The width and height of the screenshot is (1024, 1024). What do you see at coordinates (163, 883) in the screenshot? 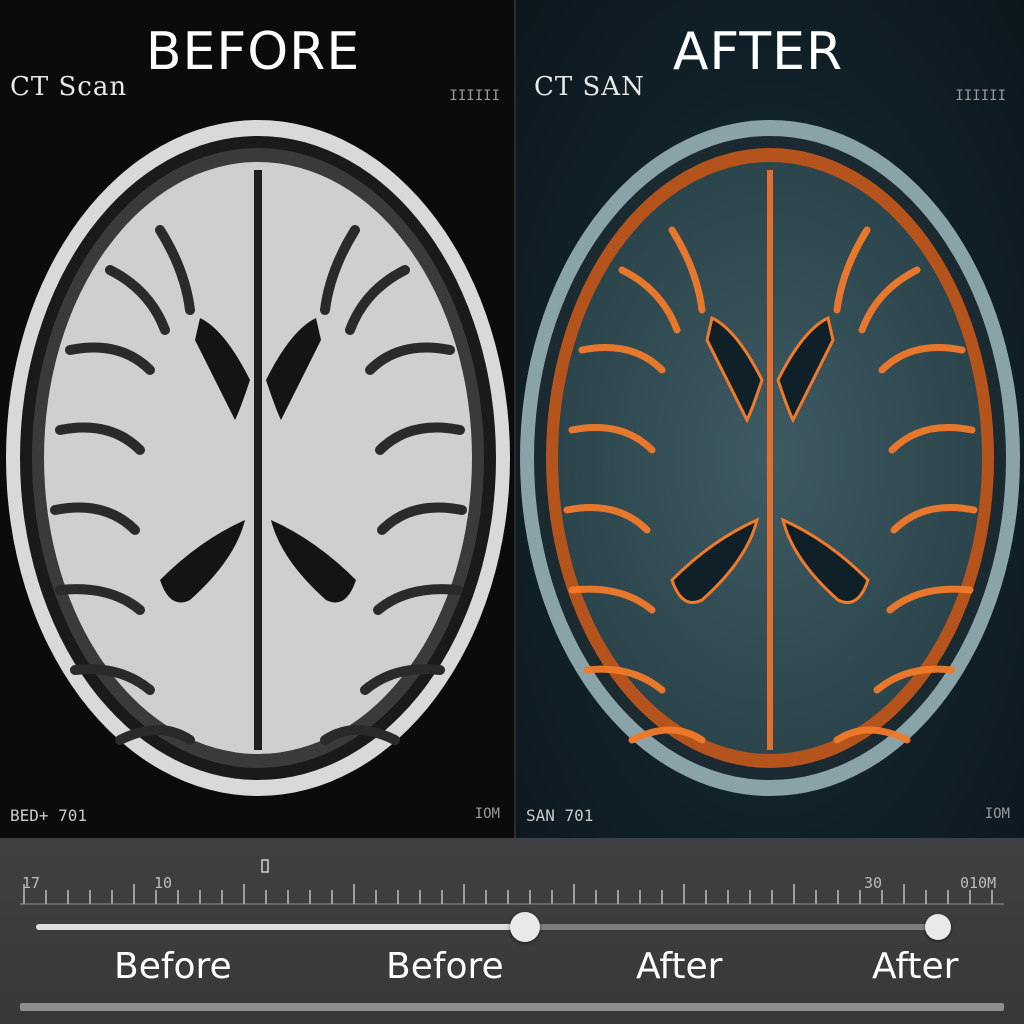
I see `ruler-label: 10` at bounding box center [163, 883].